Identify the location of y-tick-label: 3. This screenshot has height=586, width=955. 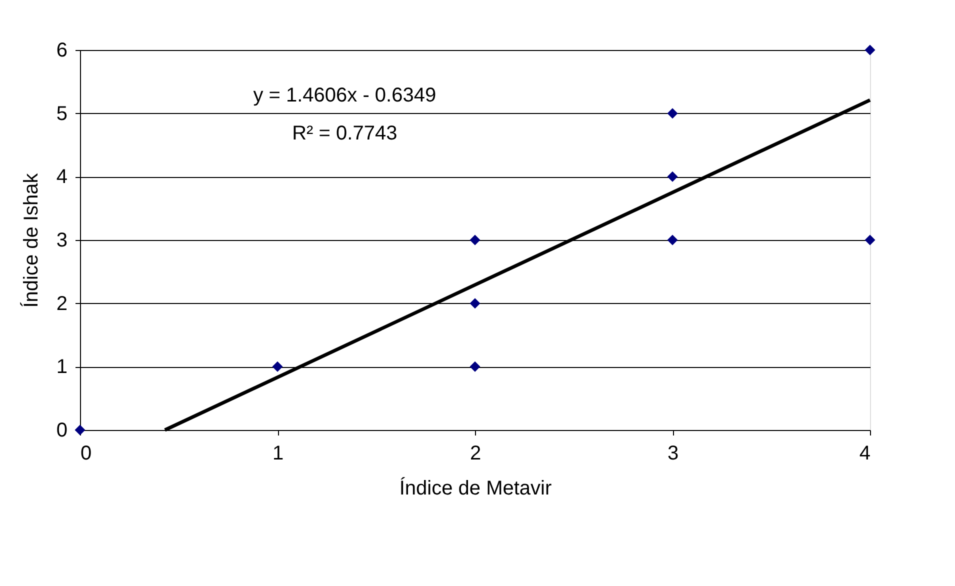
(62, 241).